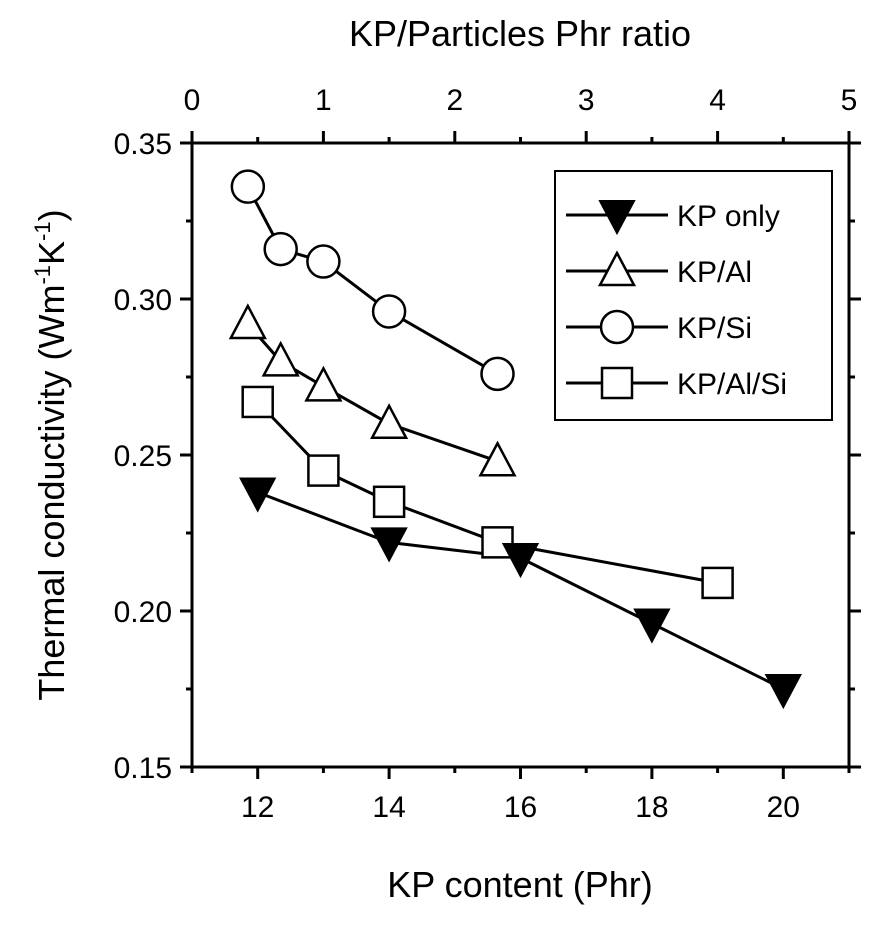  I want to click on y-tick-label: 0.15, so click(143, 768).